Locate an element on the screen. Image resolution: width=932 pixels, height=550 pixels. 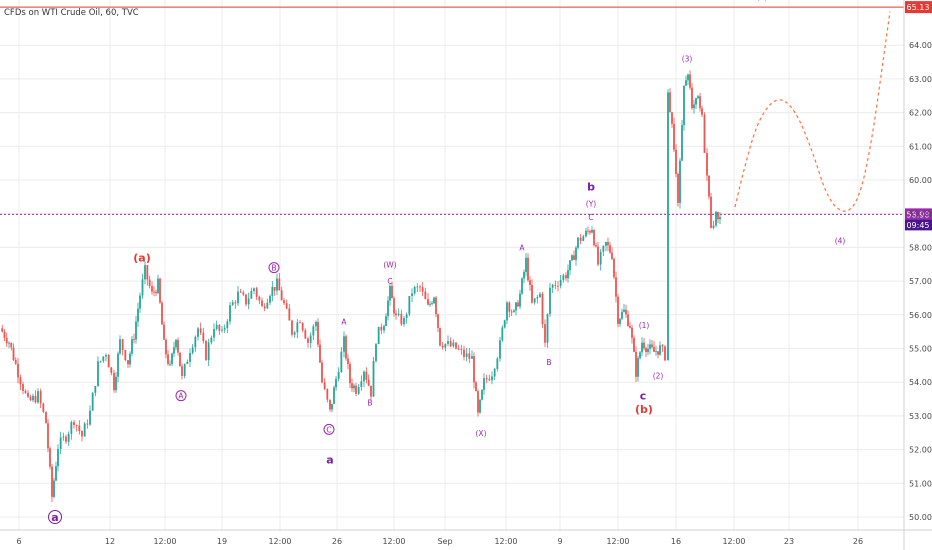
wave-label: (4) is located at coordinates (840, 241).